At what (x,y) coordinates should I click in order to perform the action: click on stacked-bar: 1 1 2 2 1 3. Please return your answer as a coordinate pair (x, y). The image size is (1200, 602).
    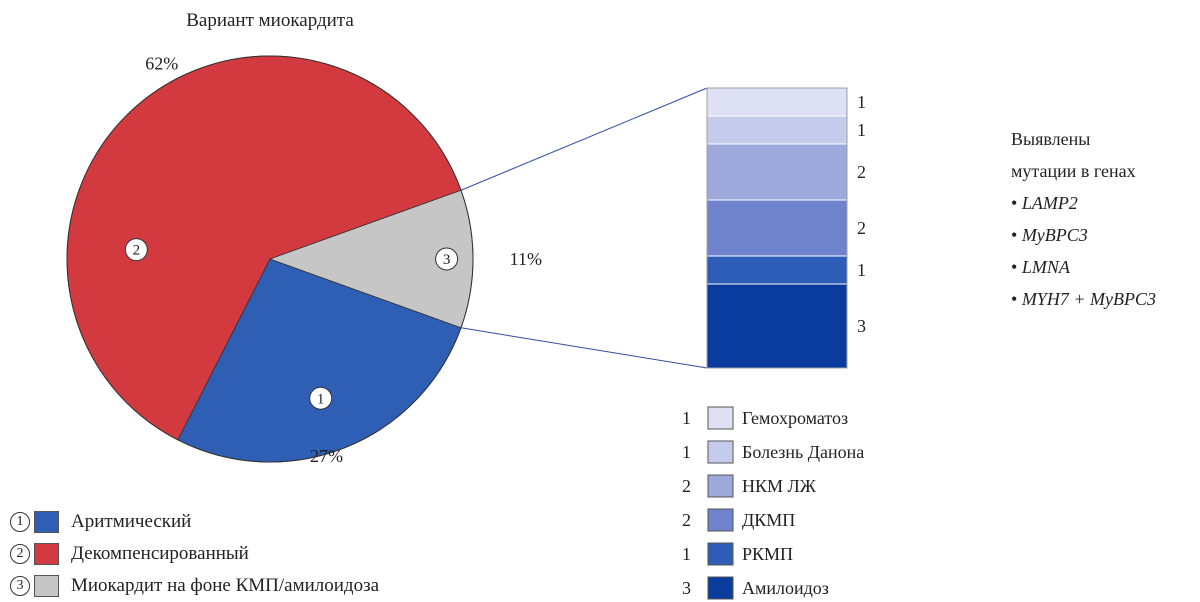
    Looking at the image, I should click on (786, 228).